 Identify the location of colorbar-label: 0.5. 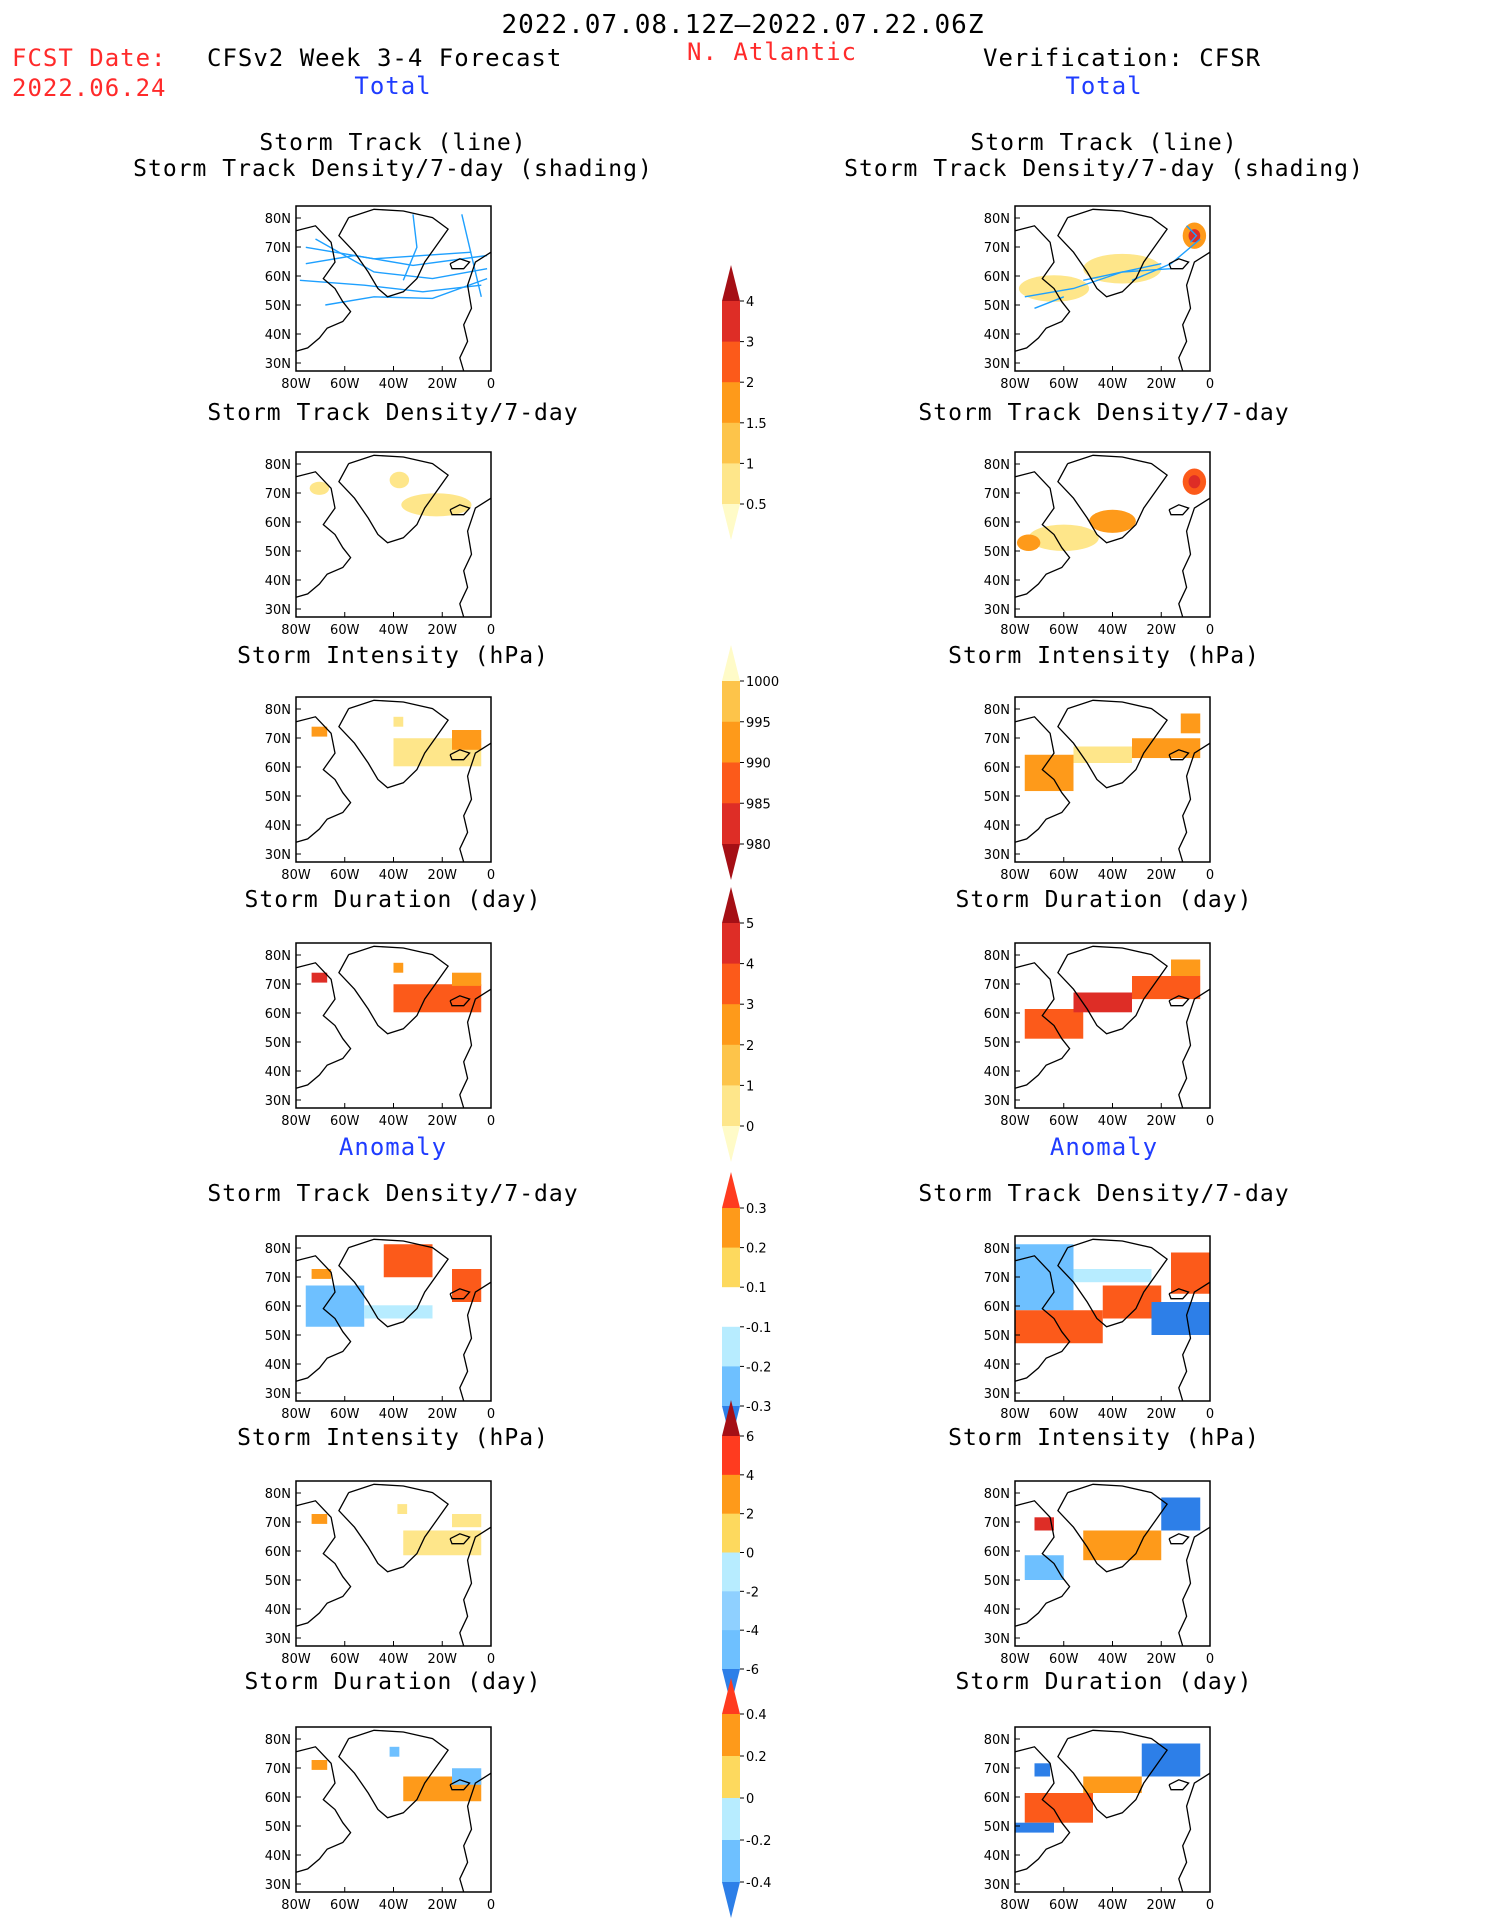
(756, 505).